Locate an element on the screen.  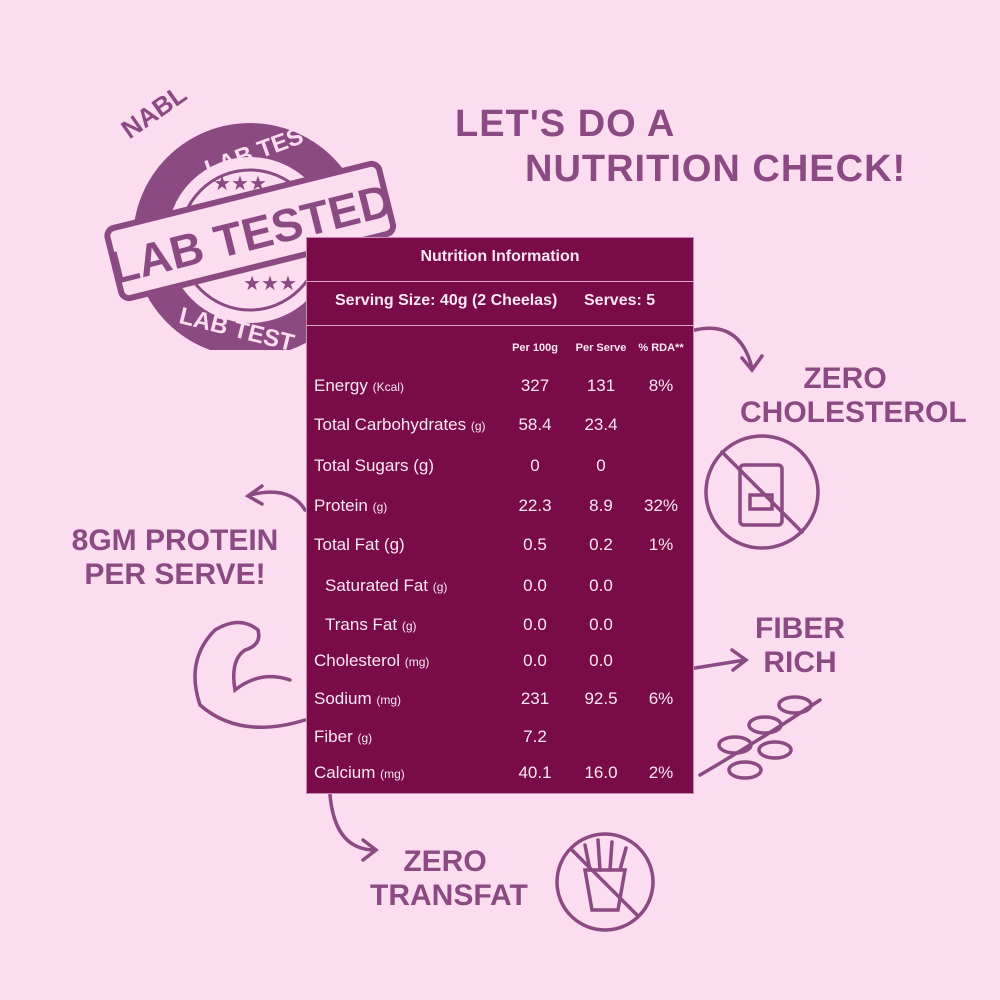
per-serve-value: 131 is located at coordinates (601, 385).